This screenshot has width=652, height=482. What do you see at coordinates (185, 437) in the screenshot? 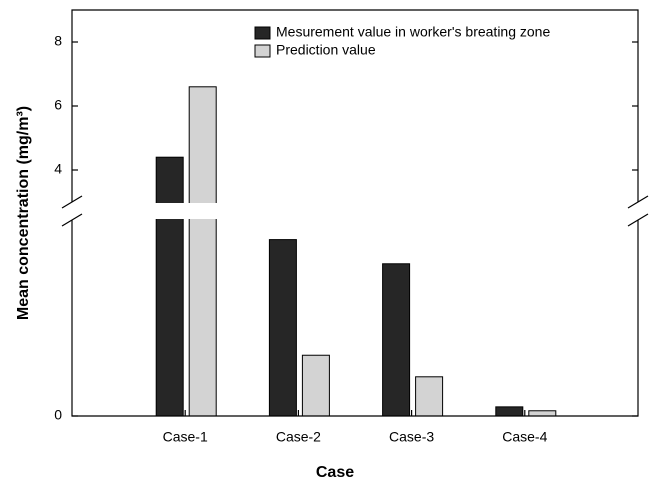
I see `x-tick-label: Case-1` at bounding box center [185, 437].